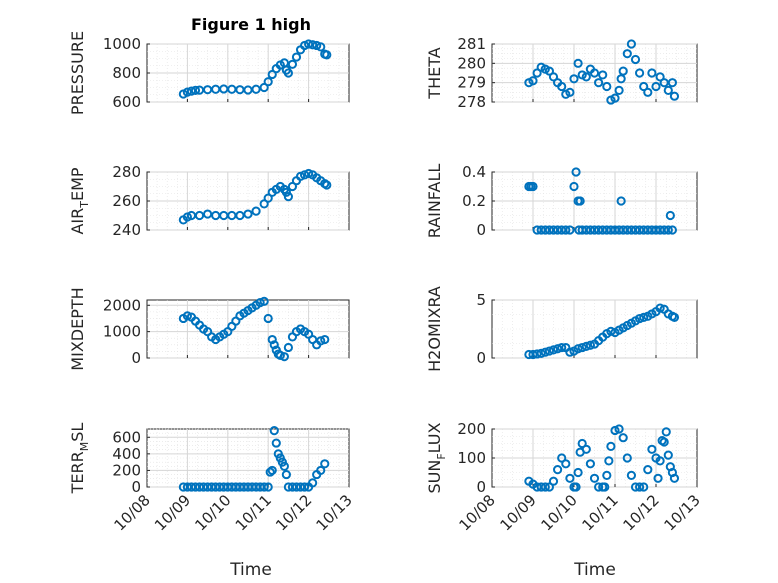  I want to click on sun_flux-y-tick-label: 100, so click(471, 458).